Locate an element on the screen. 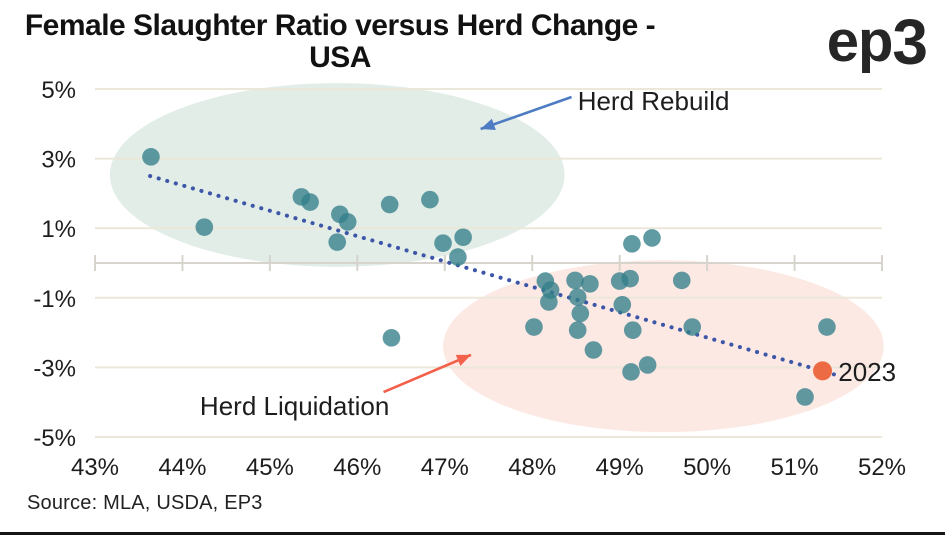 The width and height of the screenshot is (945, 535). bottom-border is located at coordinates (472, 533).